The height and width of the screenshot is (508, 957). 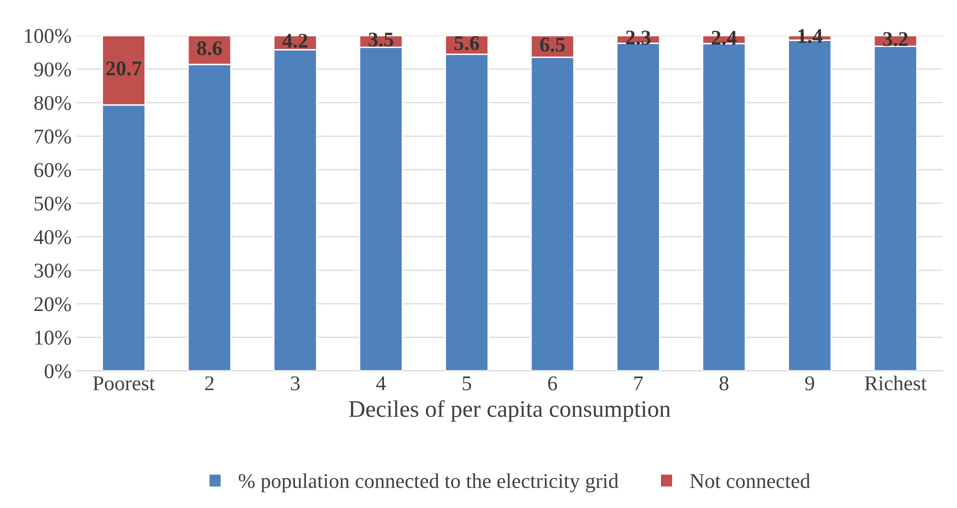 What do you see at coordinates (381, 383) in the screenshot?
I see `x-tick-label: 4` at bounding box center [381, 383].